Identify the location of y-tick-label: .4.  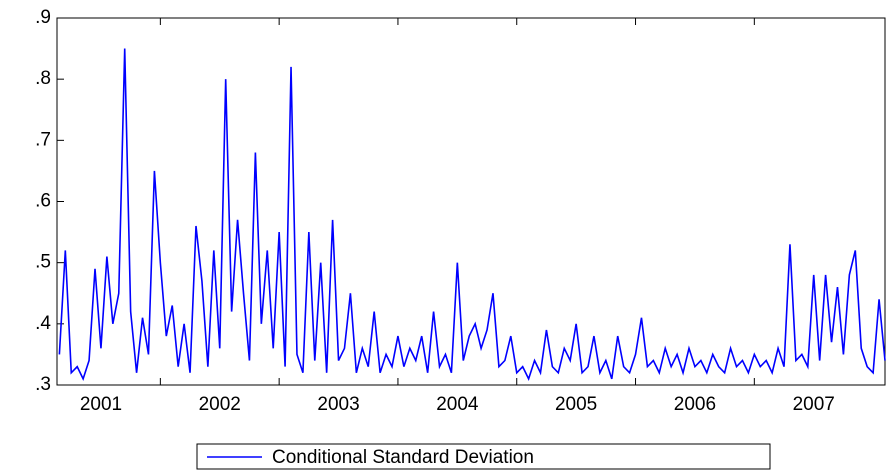
(43, 323).